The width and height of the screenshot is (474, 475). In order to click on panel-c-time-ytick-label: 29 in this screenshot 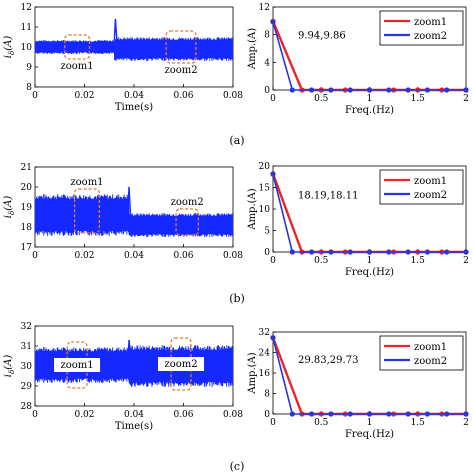, I will do `click(27, 387)`.